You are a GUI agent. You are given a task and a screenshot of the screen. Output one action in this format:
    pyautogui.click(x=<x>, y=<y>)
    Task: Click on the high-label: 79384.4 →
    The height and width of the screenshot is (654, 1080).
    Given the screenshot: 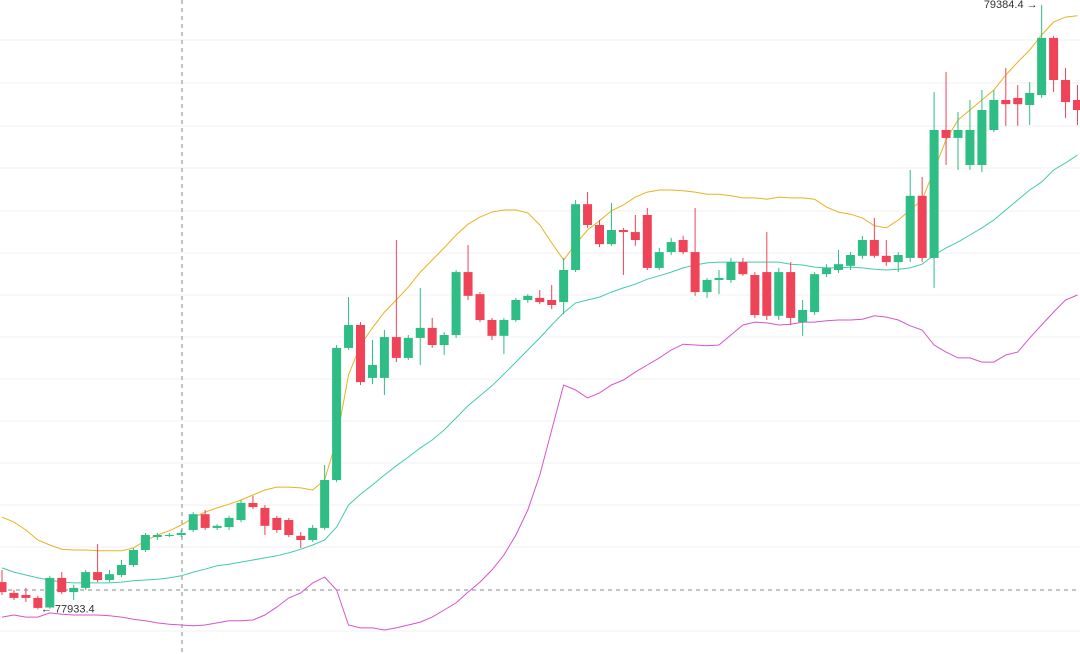 What is the action you would take?
    pyautogui.click(x=1011, y=5)
    